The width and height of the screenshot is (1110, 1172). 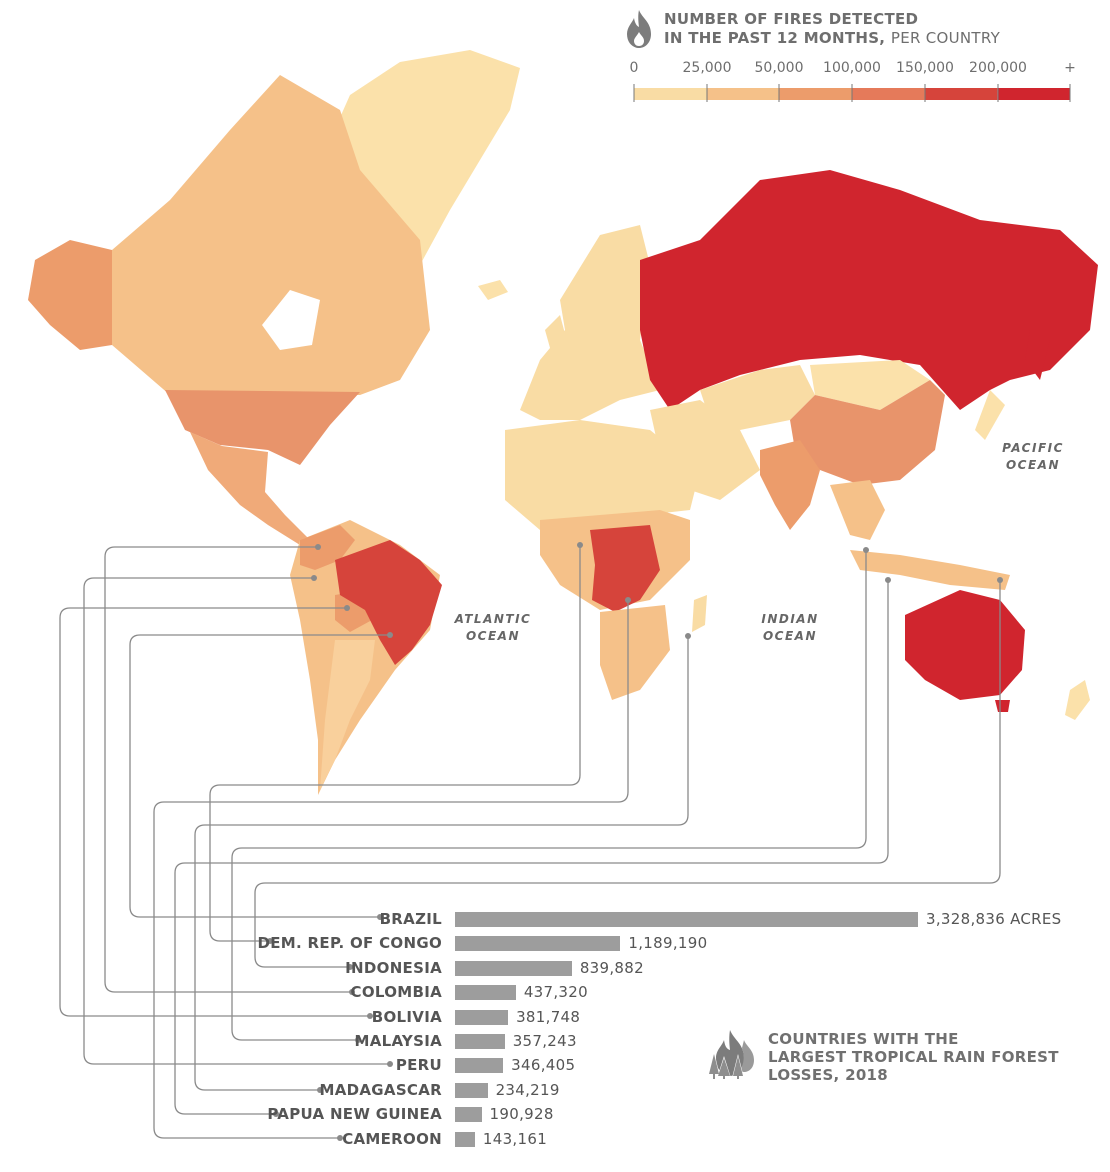 What do you see at coordinates (419, 1065) in the screenshot?
I see `bar-label: PERU` at bounding box center [419, 1065].